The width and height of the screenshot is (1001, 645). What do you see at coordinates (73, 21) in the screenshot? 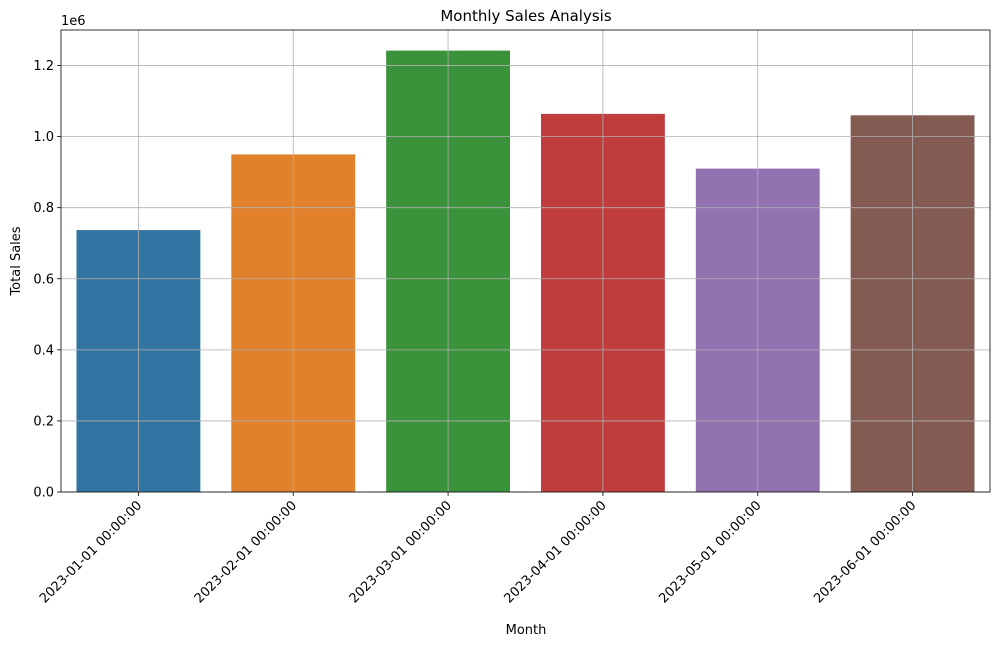
I see `y-axis-offset-label: 1e6` at bounding box center [73, 21].